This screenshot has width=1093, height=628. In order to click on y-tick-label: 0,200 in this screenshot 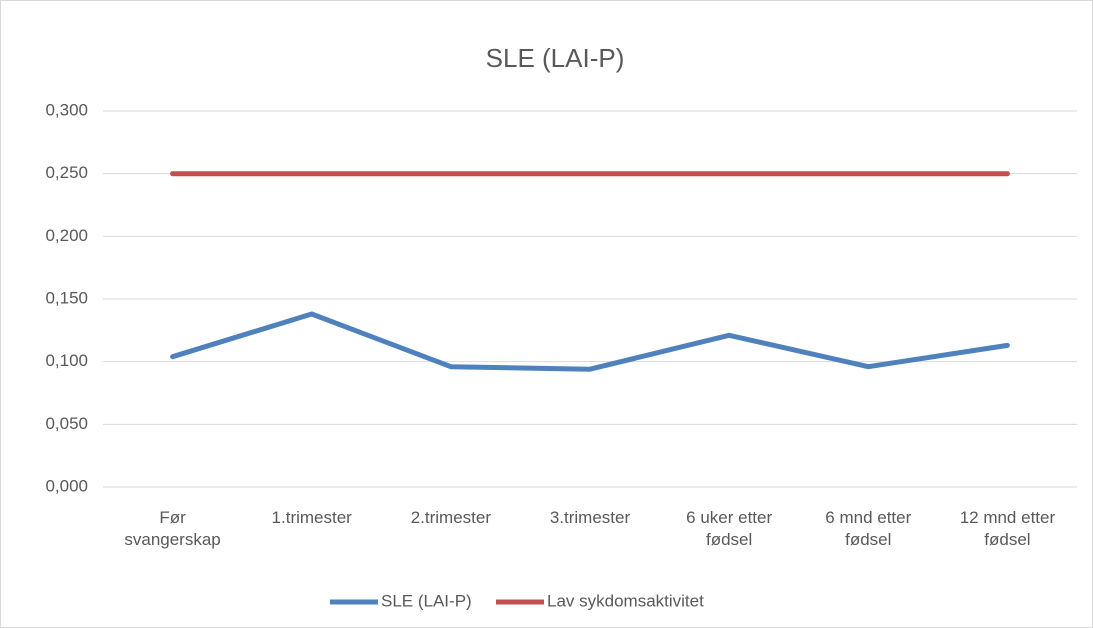, I will do `click(66, 235)`.